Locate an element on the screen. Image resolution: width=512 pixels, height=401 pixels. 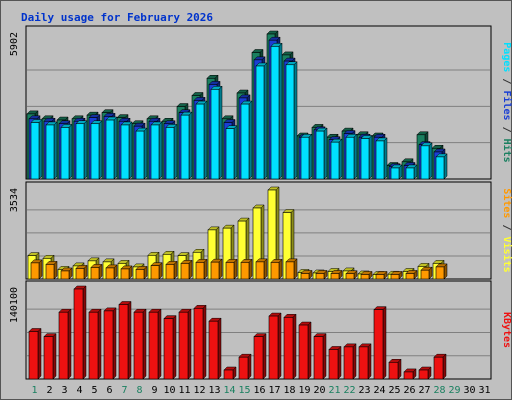
hits-files-pages-axis-label-part: Files is located at coordinates (506, 105).